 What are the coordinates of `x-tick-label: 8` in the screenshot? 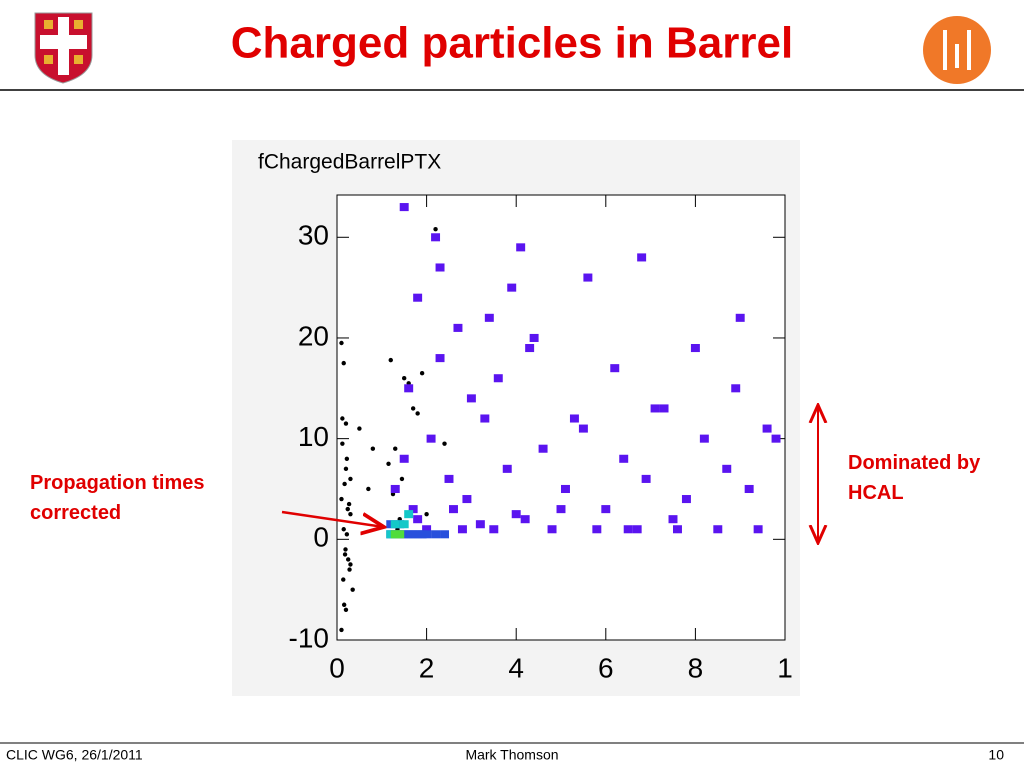 It's located at (696, 667).